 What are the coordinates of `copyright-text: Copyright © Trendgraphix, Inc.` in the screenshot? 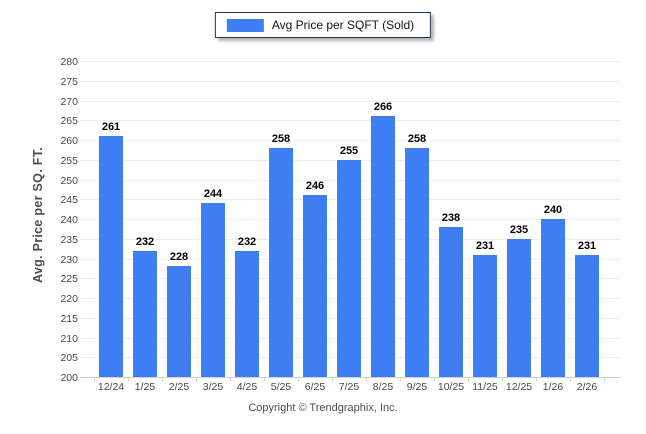 It's located at (323, 408).